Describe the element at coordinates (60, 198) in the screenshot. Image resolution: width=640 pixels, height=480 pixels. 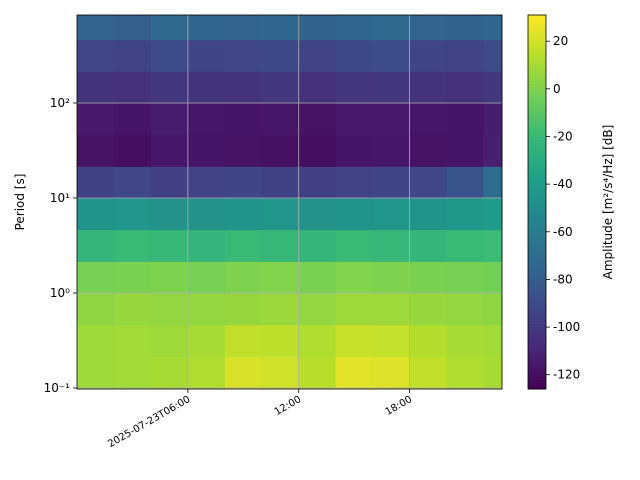
I see `y-tick-label: 10¹` at that location.